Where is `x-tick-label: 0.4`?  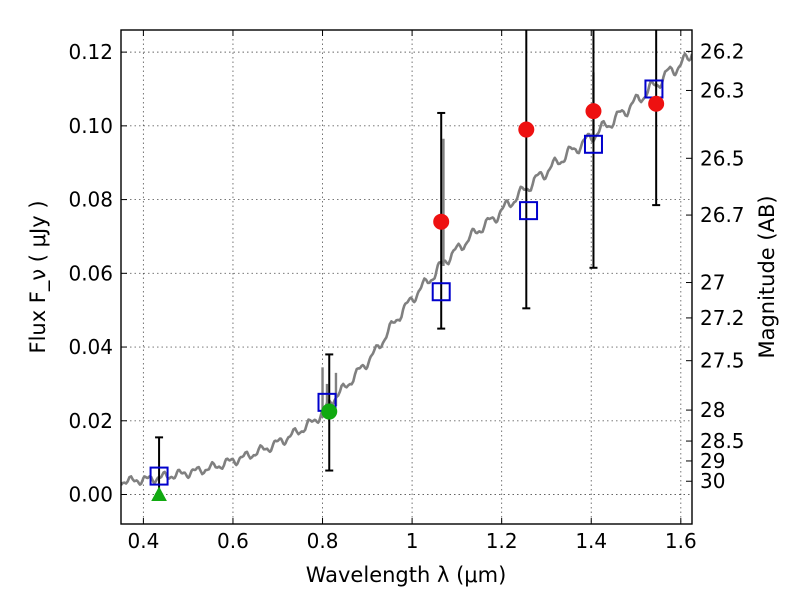 x-tick-label: 0.4 is located at coordinates (143, 541).